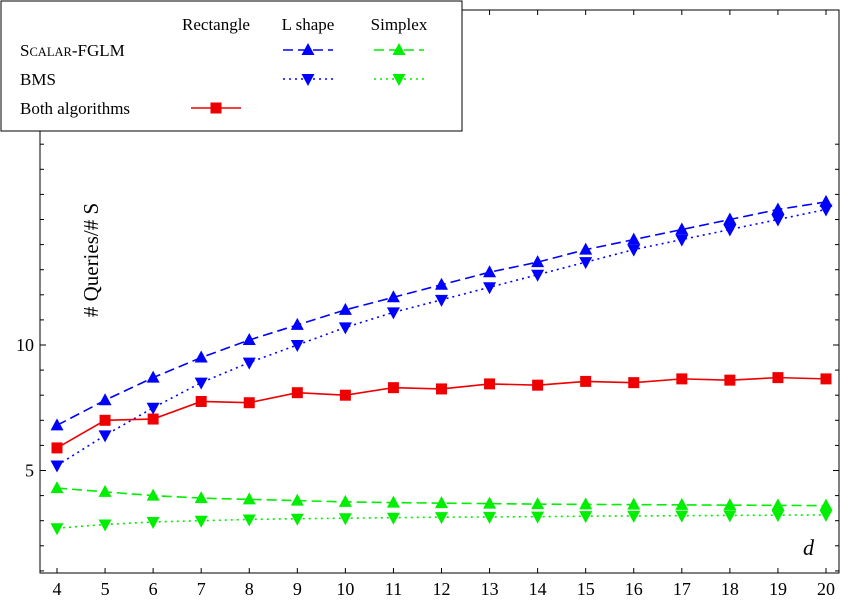 Image resolution: width=841 pixels, height=603 pixels. Describe the element at coordinates (25, 345) in the screenshot. I see `y-tick-label: 10` at that location.